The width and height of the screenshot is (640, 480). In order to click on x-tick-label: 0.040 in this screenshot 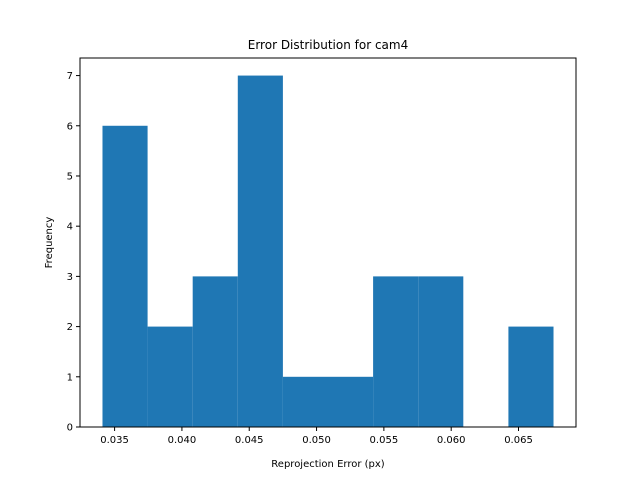, I will do `click(182, 440)`.